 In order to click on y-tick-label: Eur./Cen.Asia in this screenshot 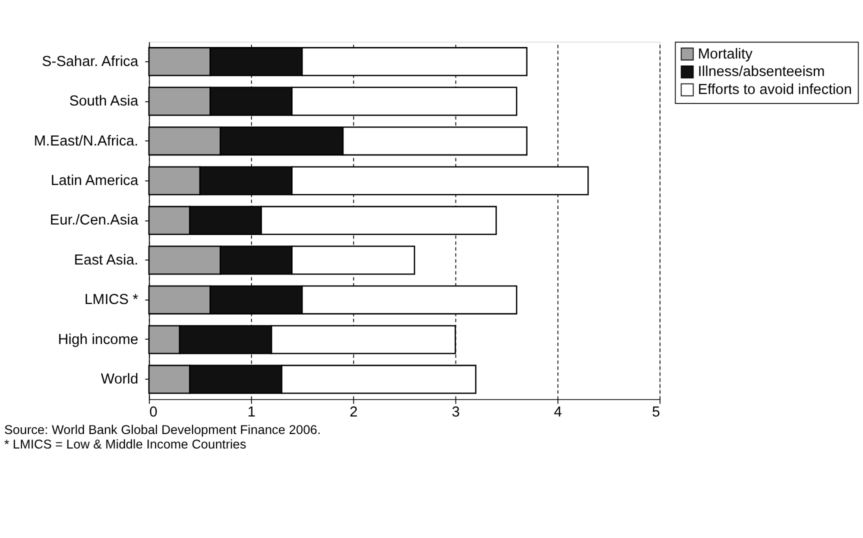, I will do `click(95, 220)`.